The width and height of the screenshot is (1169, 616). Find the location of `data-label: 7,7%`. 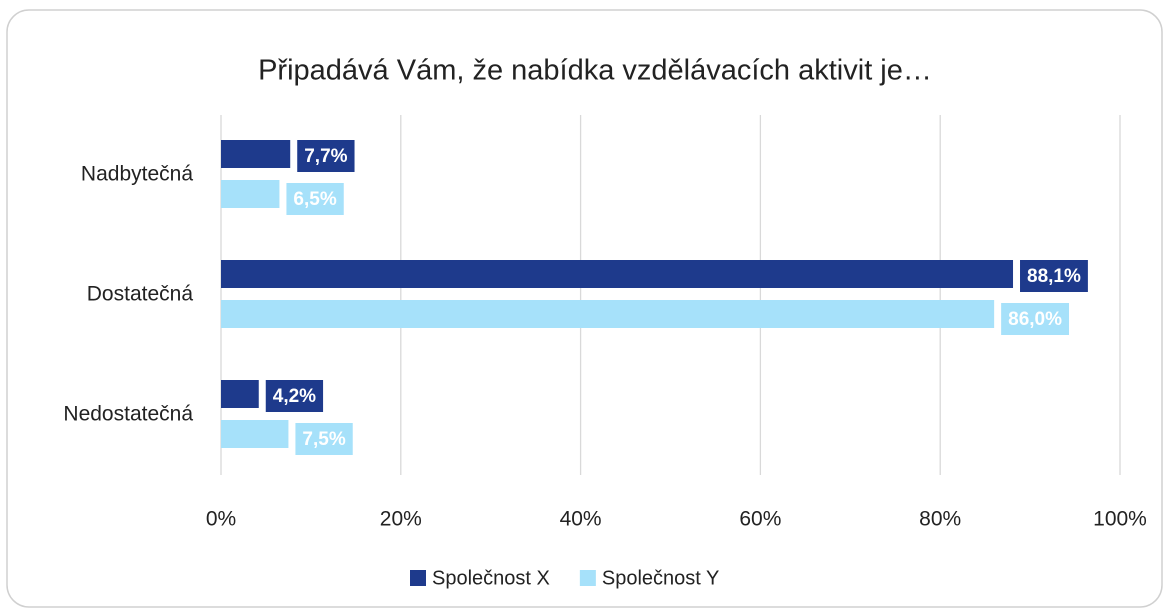

data-label: 7,7% is located at coordinates (325, 156).